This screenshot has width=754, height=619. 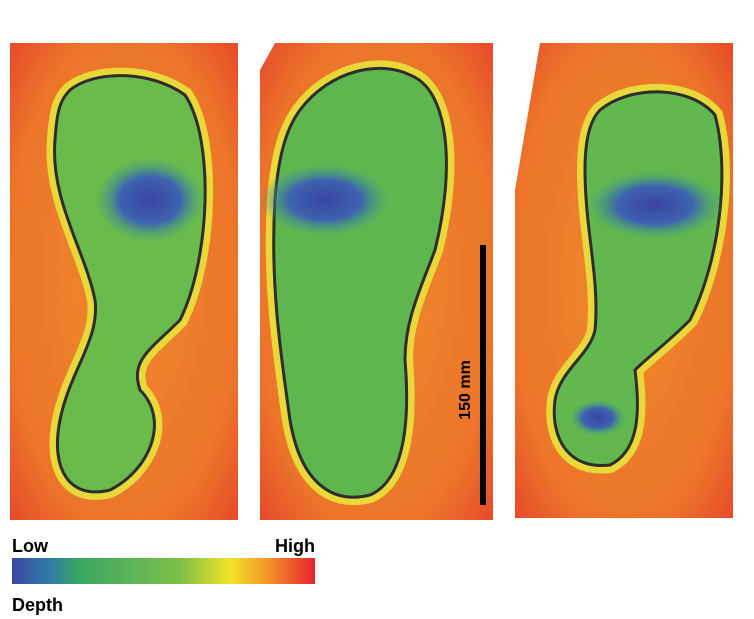 I want to click on colorbar-high-label: High, so click(x=295, y=546).